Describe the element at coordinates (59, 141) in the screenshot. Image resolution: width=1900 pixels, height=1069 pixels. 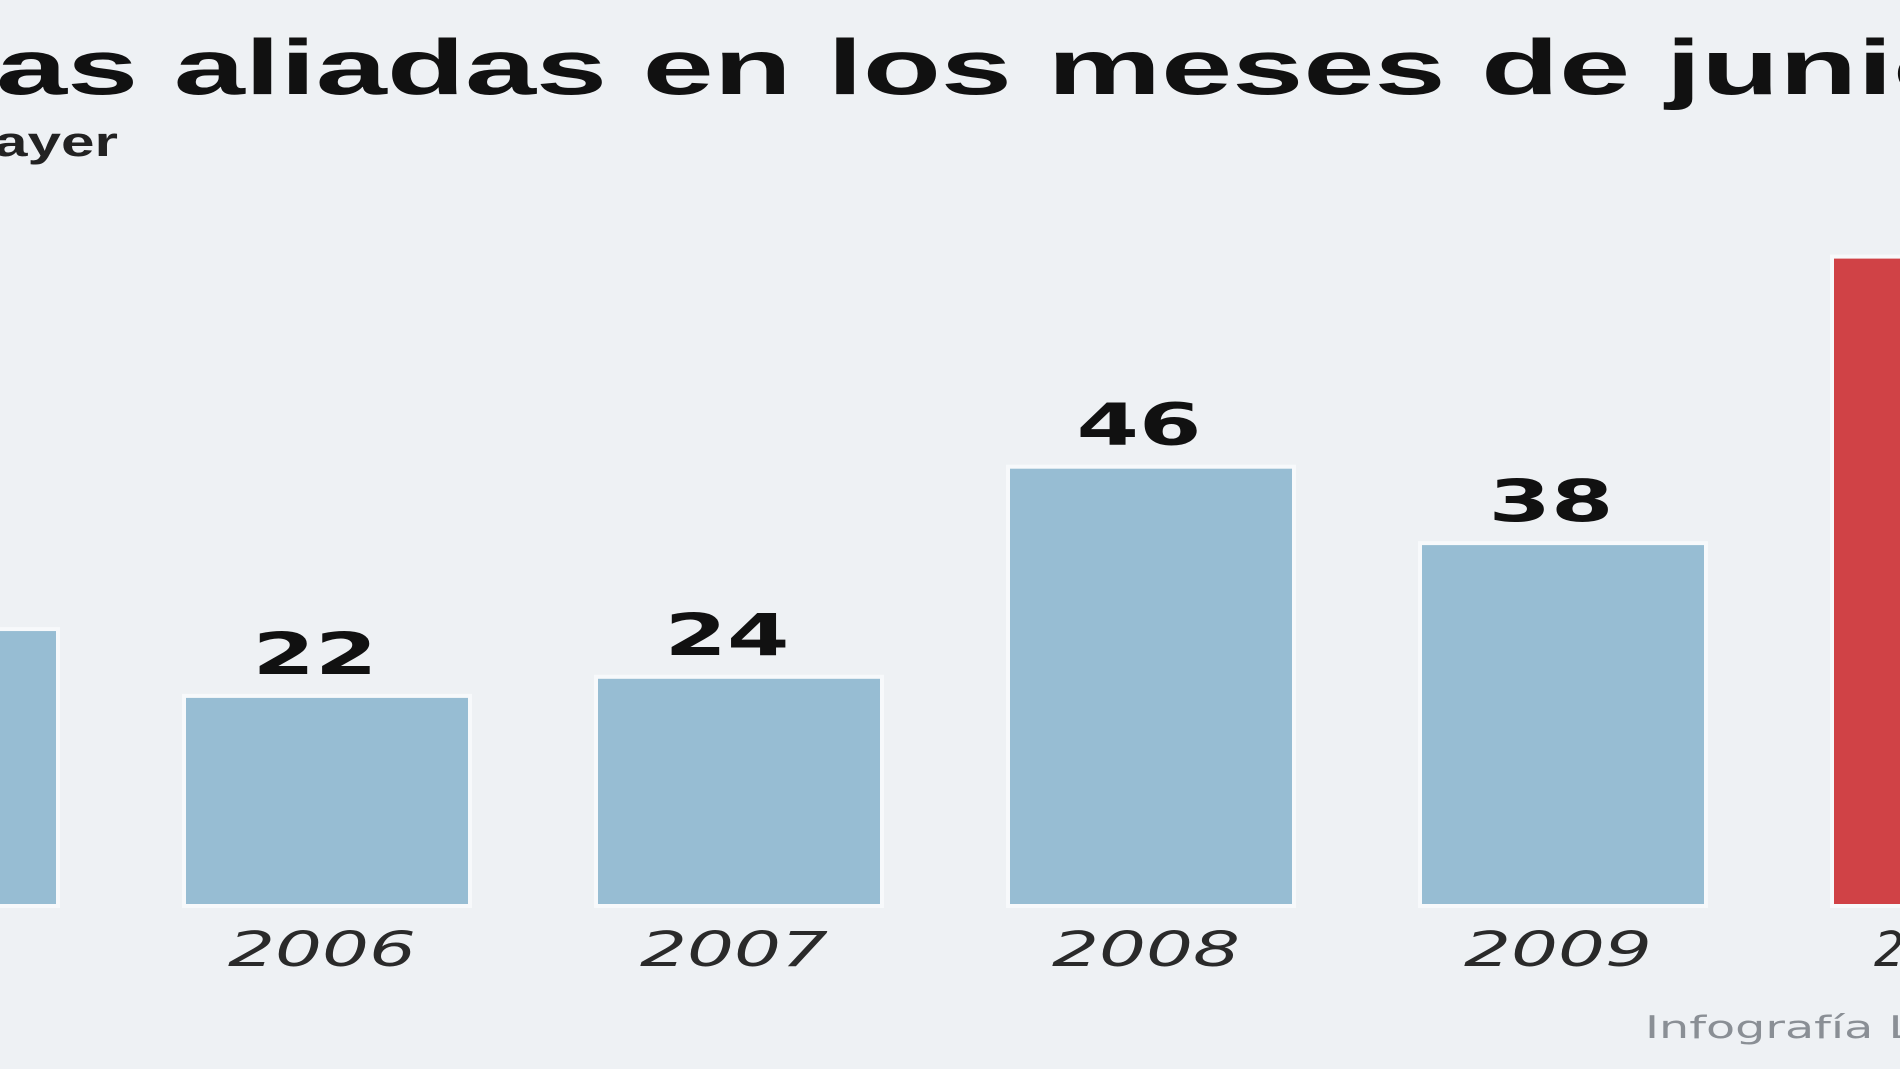
I see `chart-subtitle: ayer` at that location.